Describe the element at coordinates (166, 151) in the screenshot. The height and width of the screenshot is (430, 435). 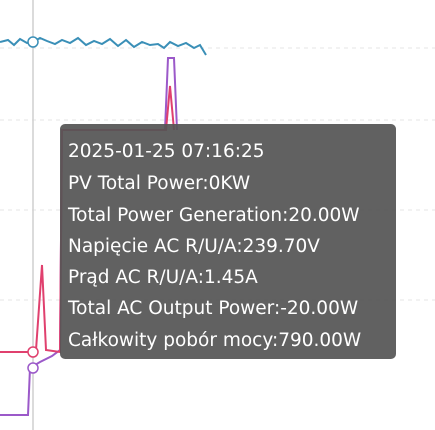
I see `tooltip-timestamp: 2025-01-25 07:16:25` at that location.